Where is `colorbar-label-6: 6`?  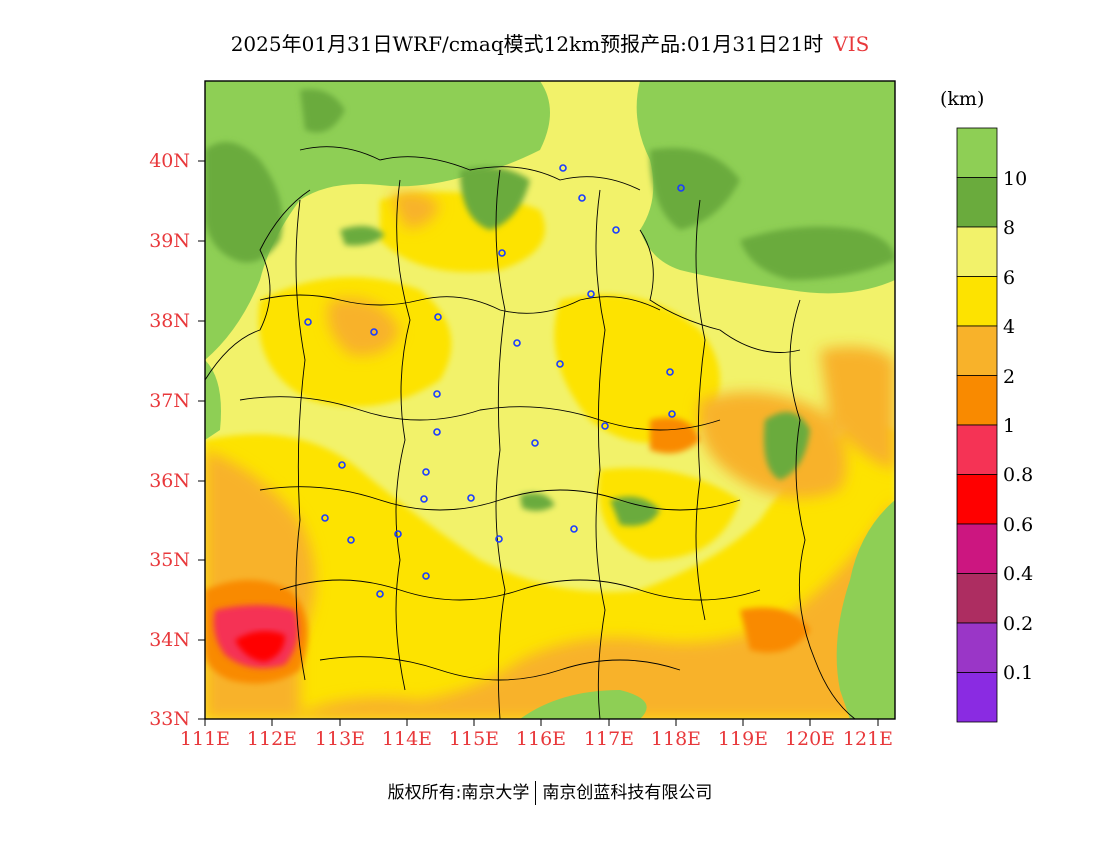
colorbar-label-6: 6 is located at coordinates (1009, 278).